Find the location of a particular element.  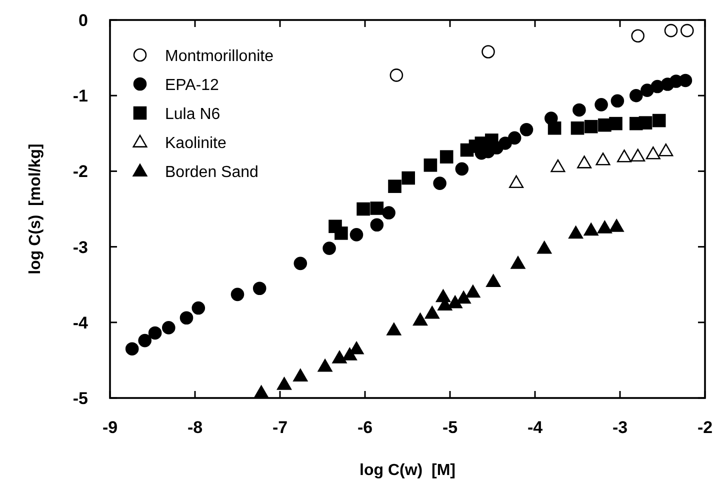

legend-label: Borden Sand is located at coordinates (211, 172).